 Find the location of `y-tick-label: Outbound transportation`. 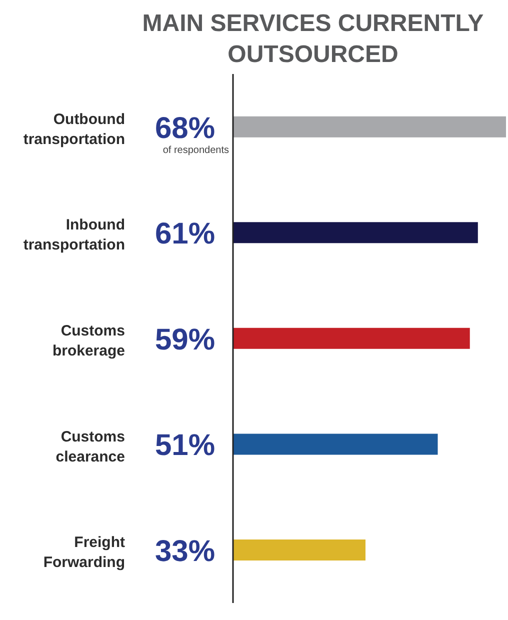

y-tick-label: Outbound transportation is located at coordinates (74, 129).